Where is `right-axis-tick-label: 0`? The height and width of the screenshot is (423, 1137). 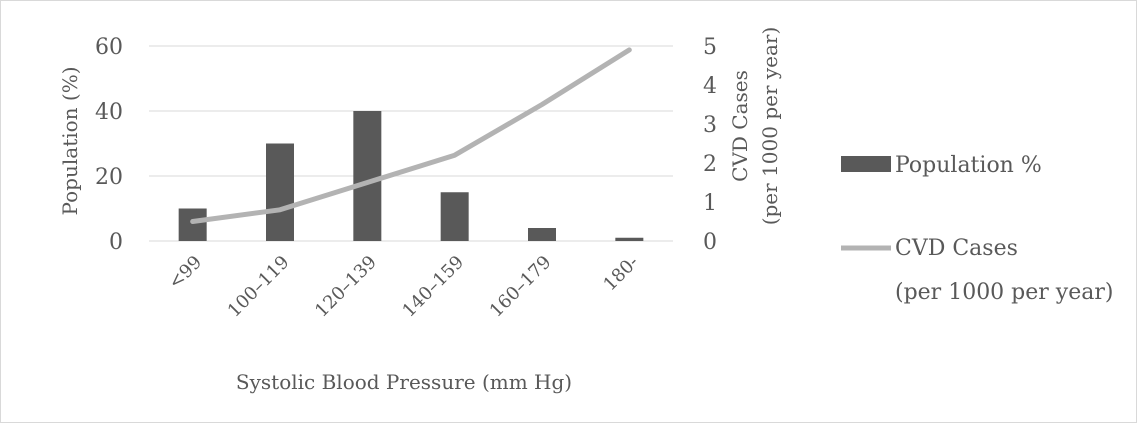 right-axis-tick-label: 0 is located at coordinates (710, 242).